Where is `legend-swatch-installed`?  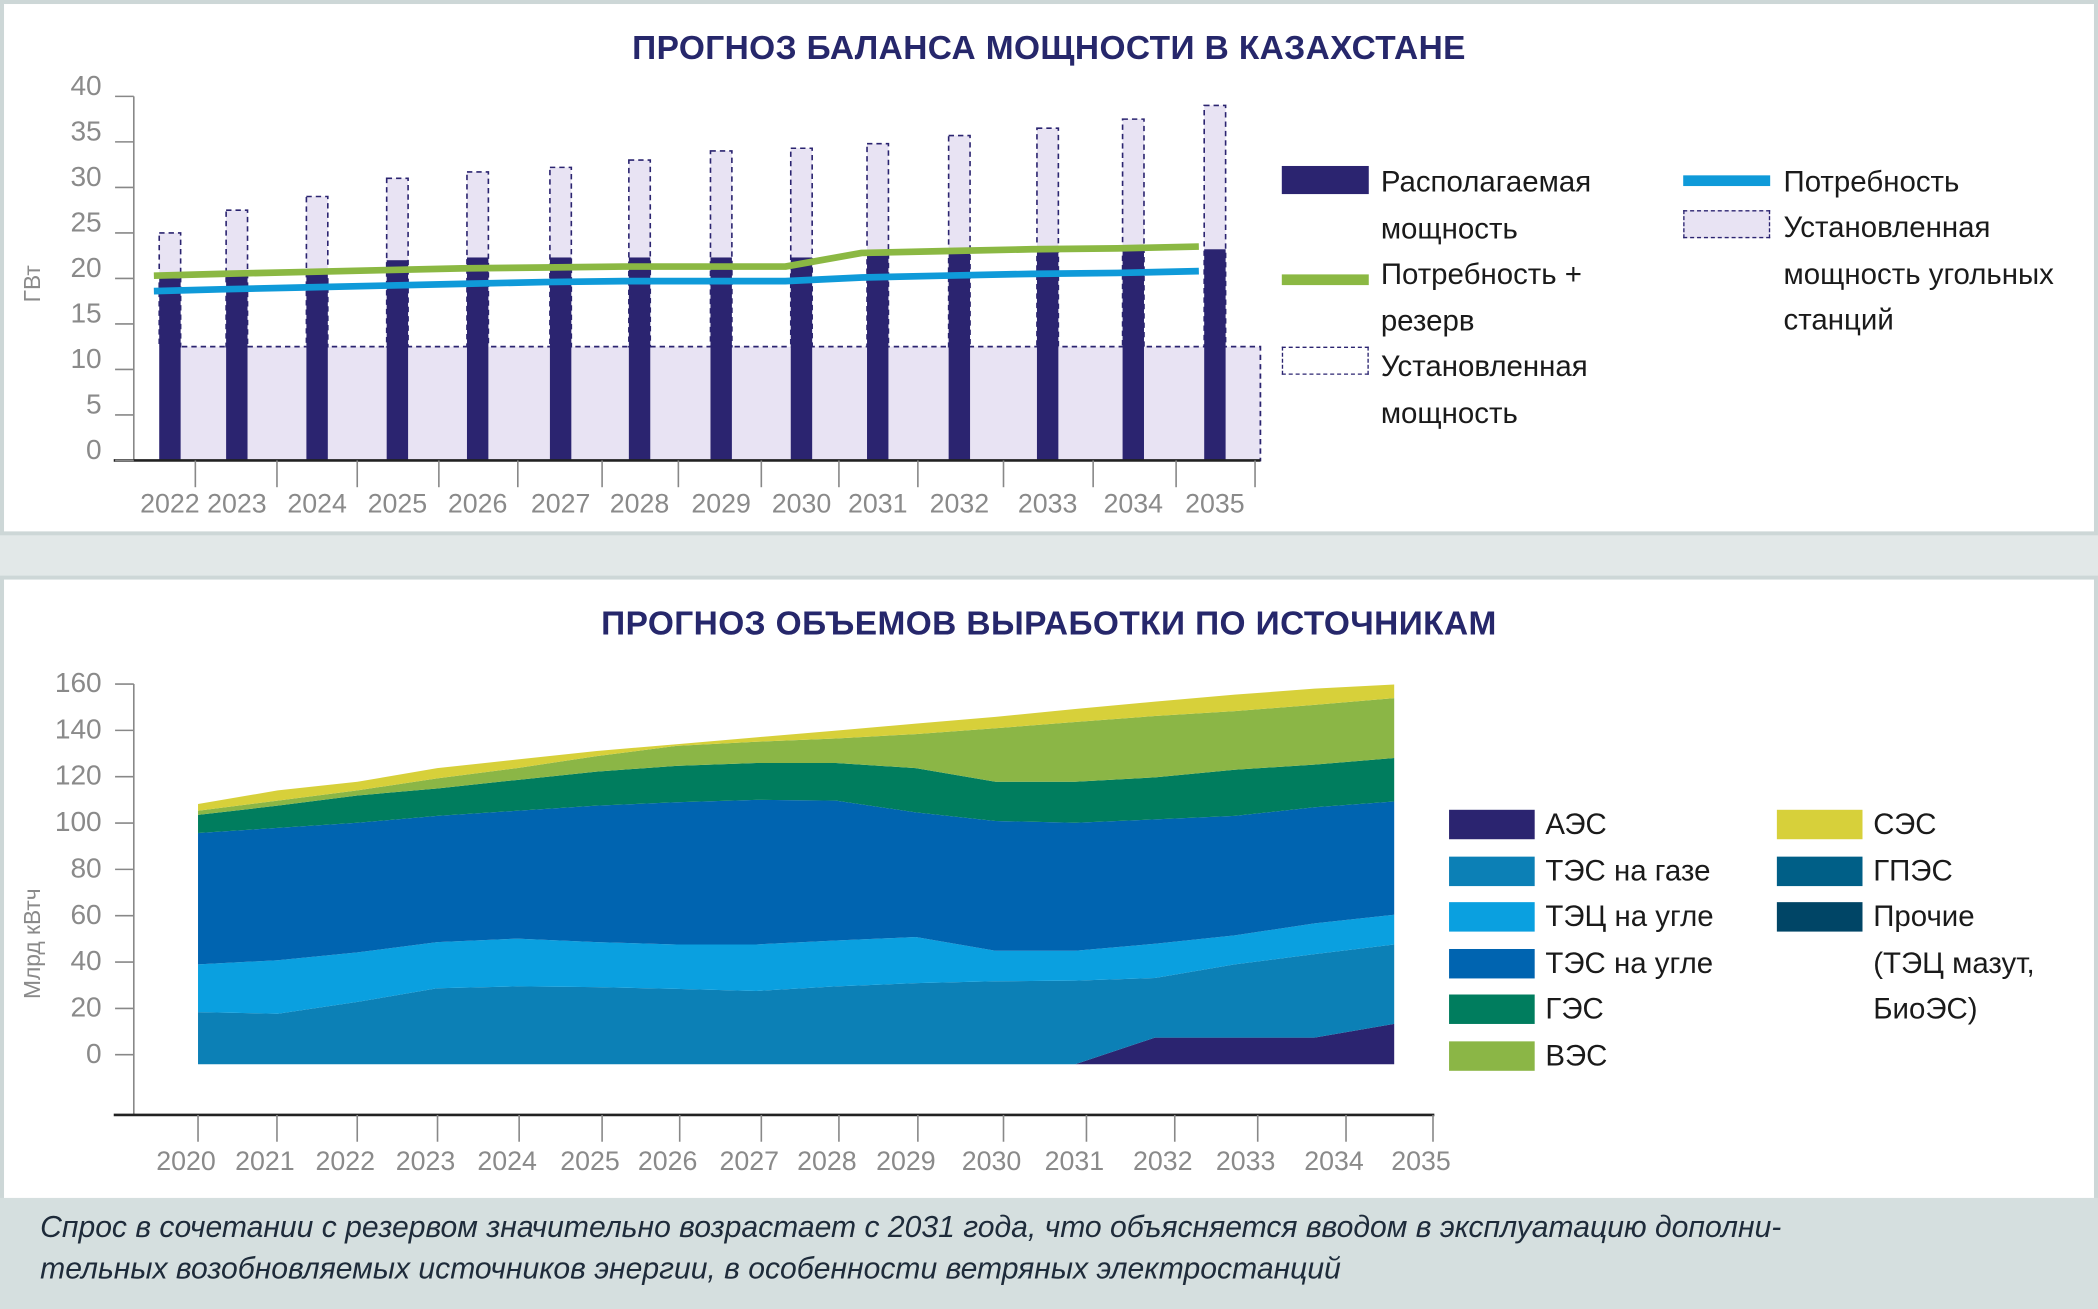 legend-swatch-installed is located at coordinates (1325, 360).